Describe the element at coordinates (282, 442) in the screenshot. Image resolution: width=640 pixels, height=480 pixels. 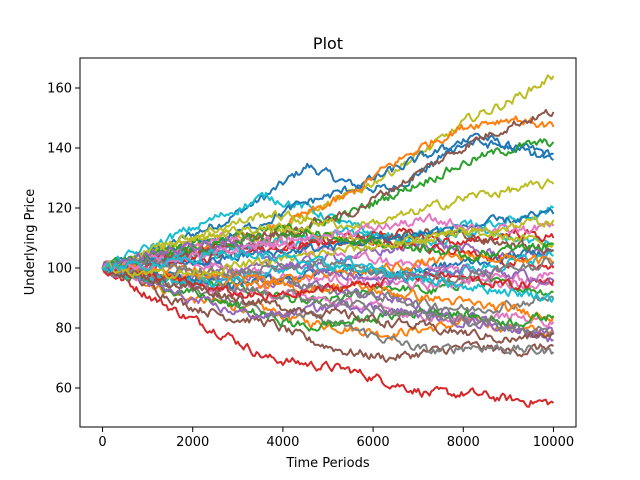
I see `x-tick-label: 4000` at that location.